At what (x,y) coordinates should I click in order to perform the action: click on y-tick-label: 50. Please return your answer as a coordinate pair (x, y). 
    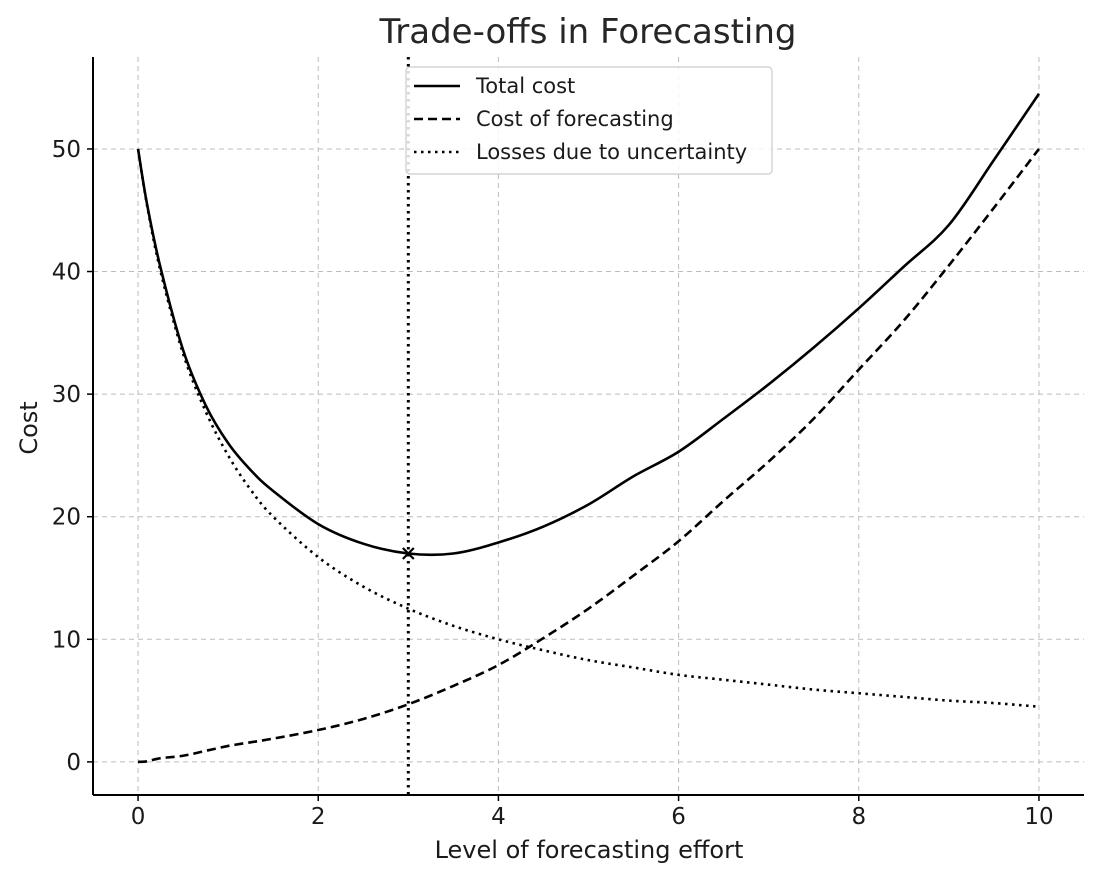
    Looking at the image, I should click on (66, 150).